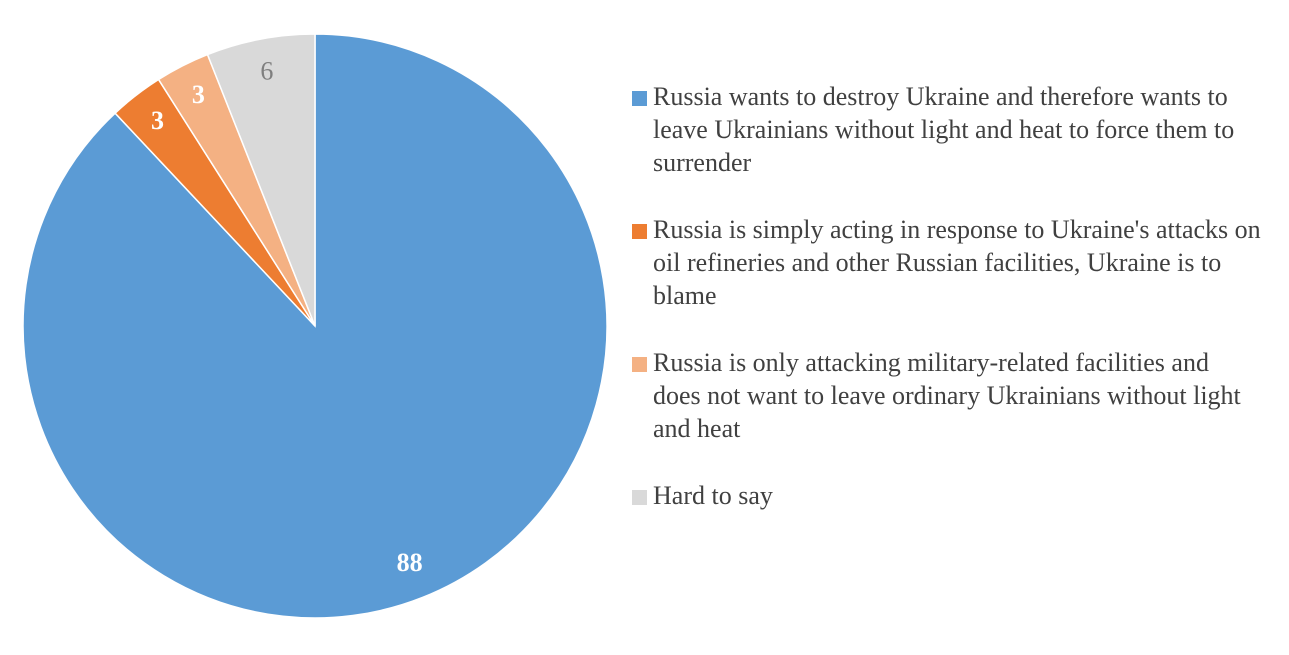 The height and width of the screenshot is (655, 1289). Describe the element at coordinates (713, 495) in the screenshot. I see `legend-label: Hard to say` at that location.